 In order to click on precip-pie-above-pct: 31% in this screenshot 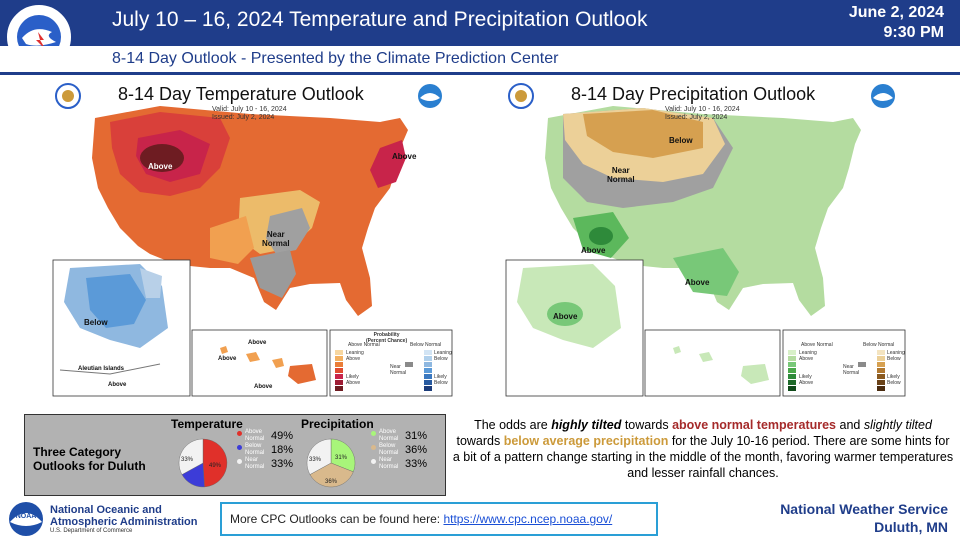, I will do `click(341, 458)`.